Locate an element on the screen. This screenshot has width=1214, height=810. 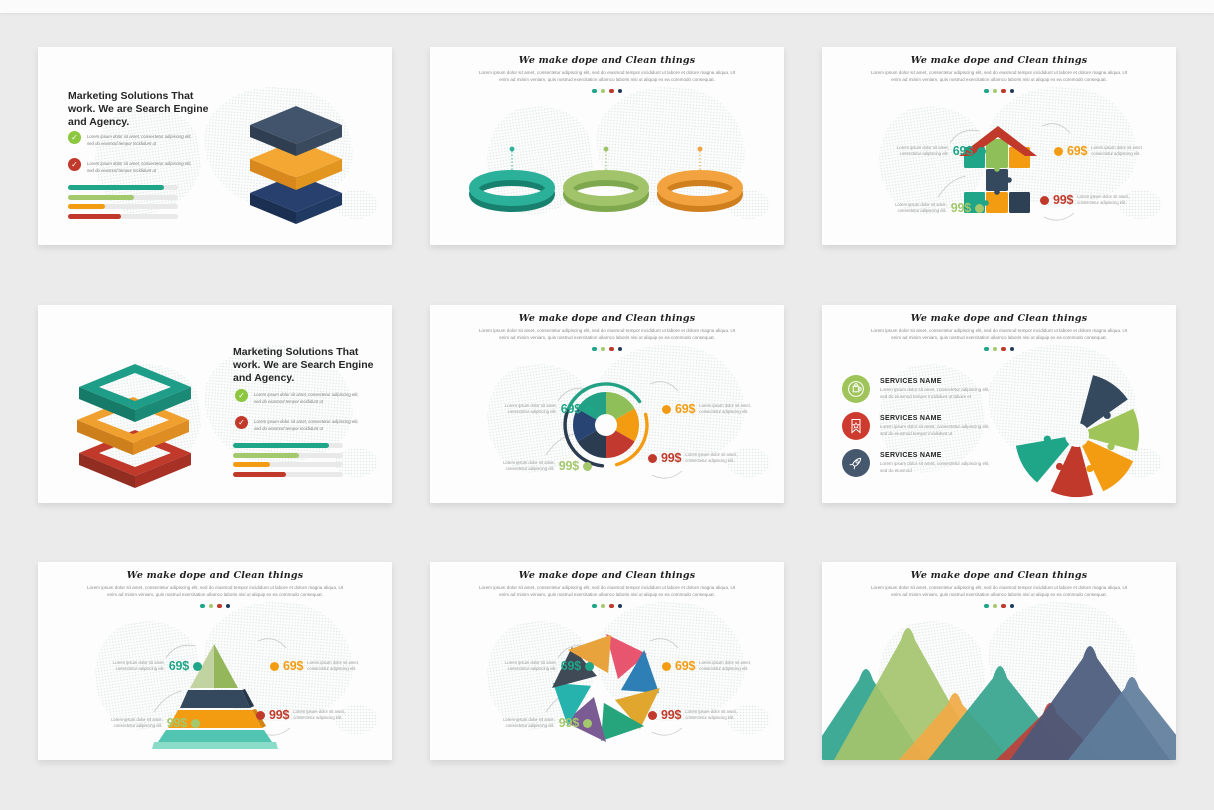
isometric-frames-graphic is located at coordinates (134, 426).